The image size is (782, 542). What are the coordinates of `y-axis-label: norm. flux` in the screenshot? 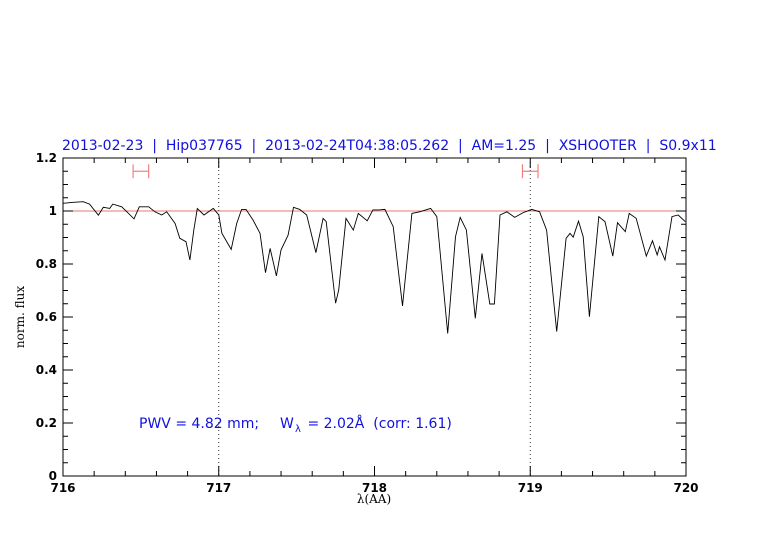 It's located at (20, 317).